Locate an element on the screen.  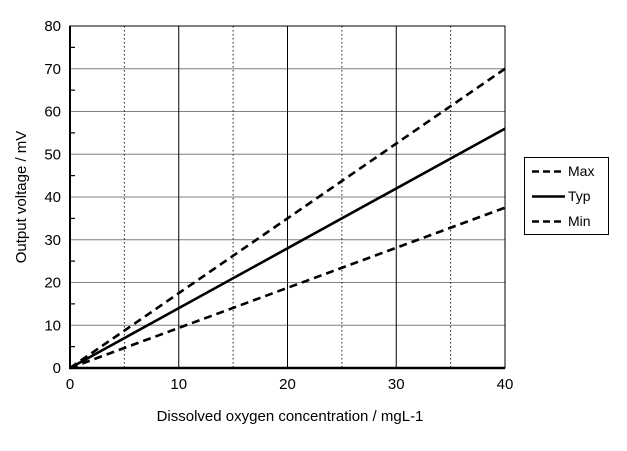
x-tick-label: 0 is located at coordinates (70, 384).